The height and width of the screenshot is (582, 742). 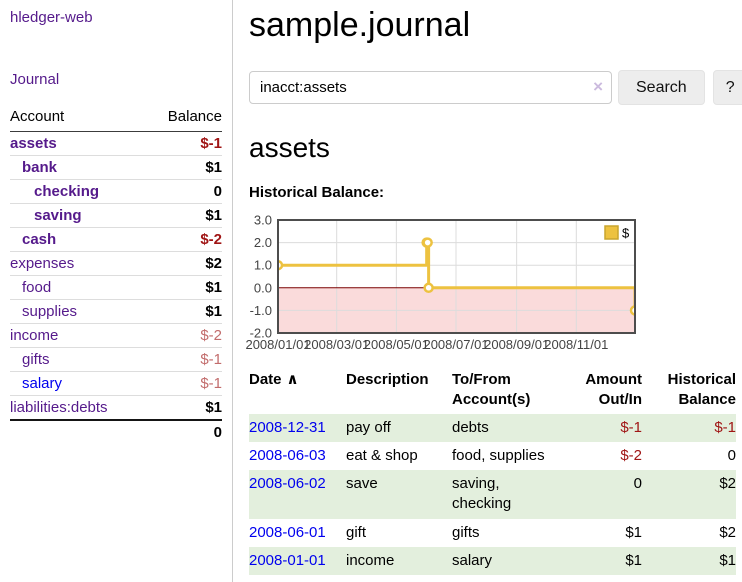 What do you see at coordinates (116, 287) in the screenshot?
I see `account-row: food $1` at bounding box center [116, 287].